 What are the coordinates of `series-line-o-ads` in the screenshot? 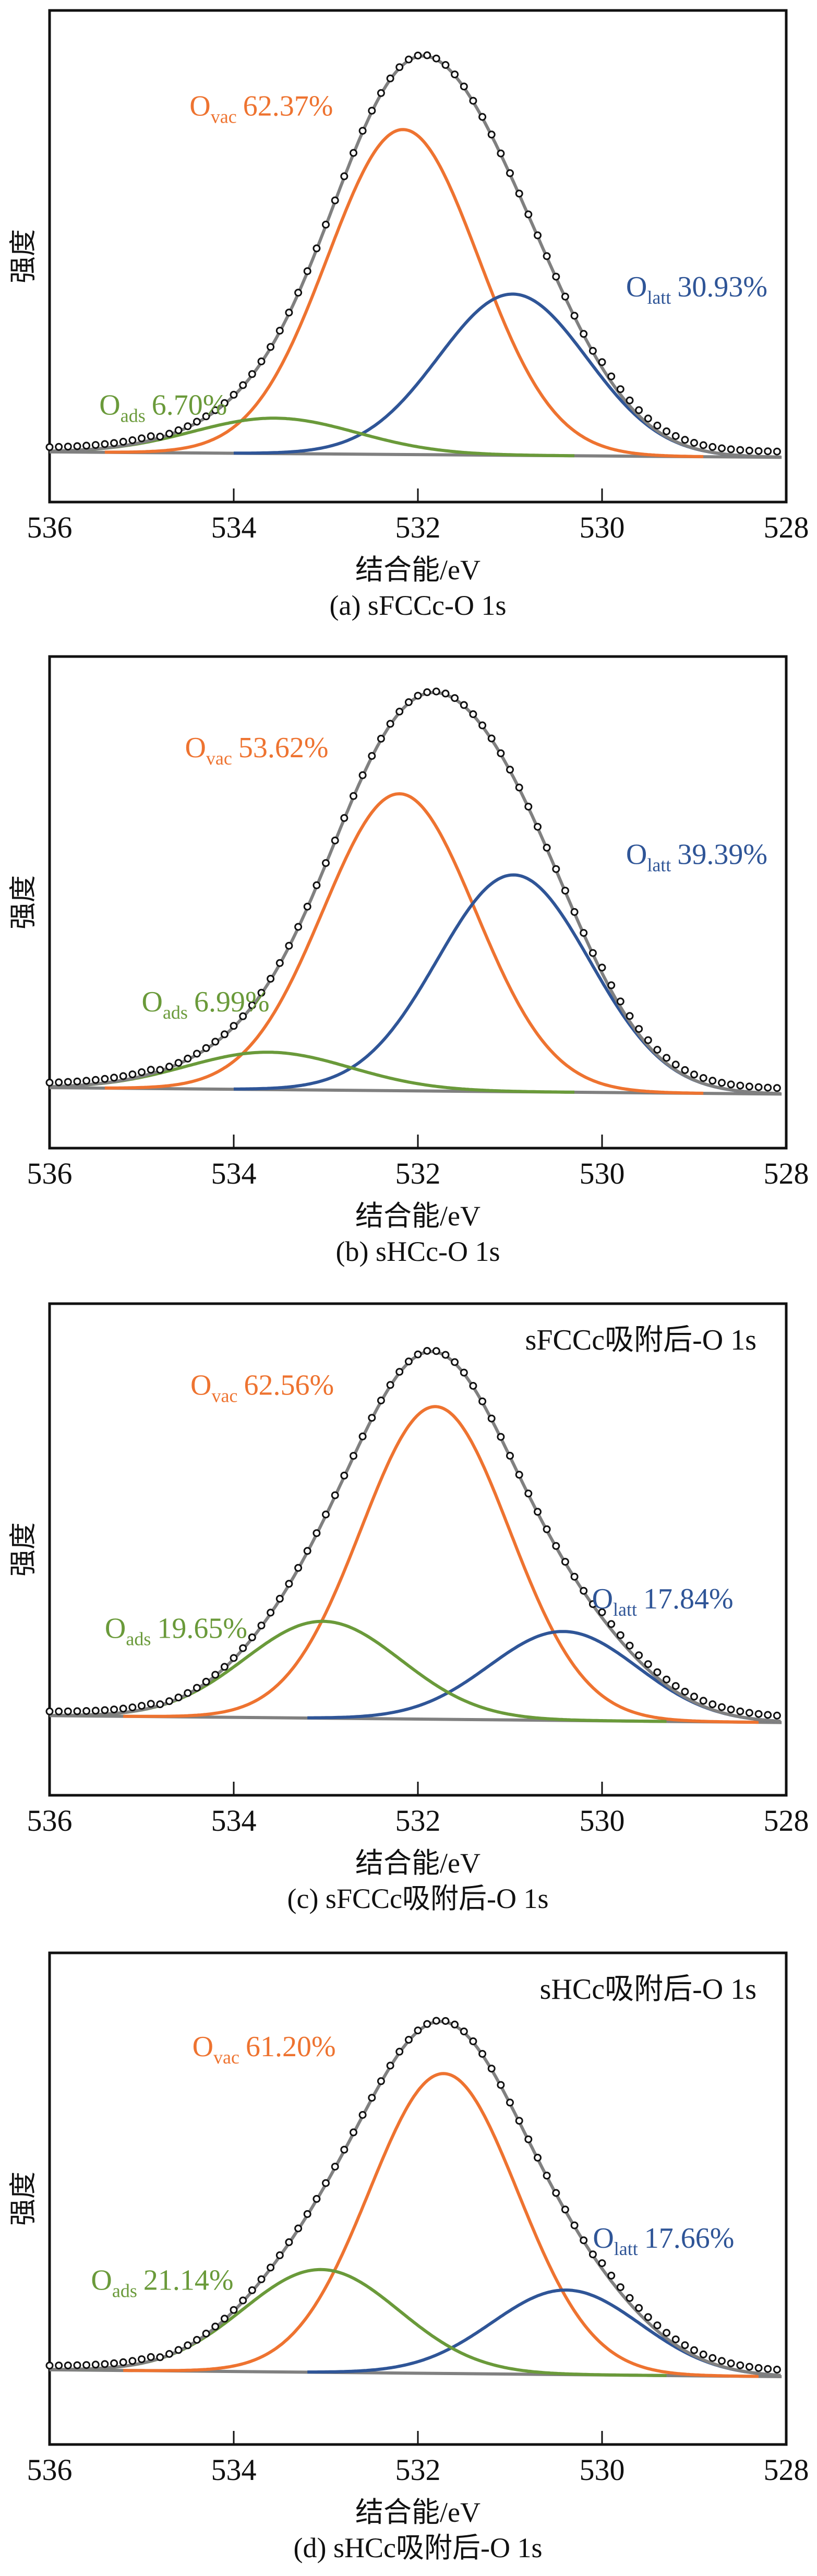 It's located at (330, 1072).